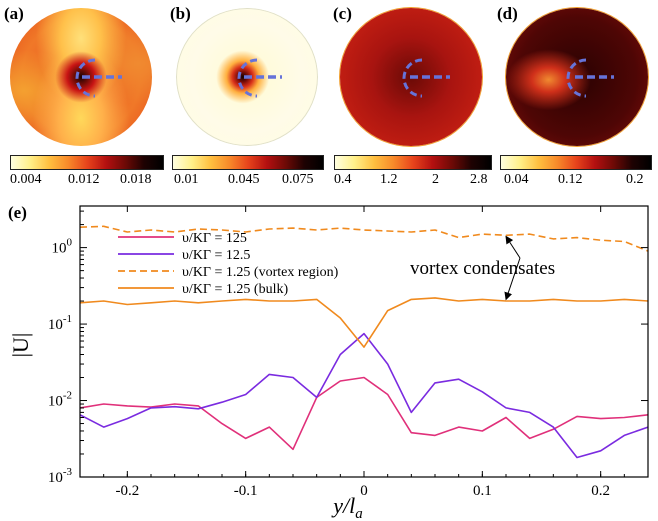 The height and width of the screenshot is (521, 658). I want to click on legend-label: υ/KΓ = 12.5, so click(216, 255).